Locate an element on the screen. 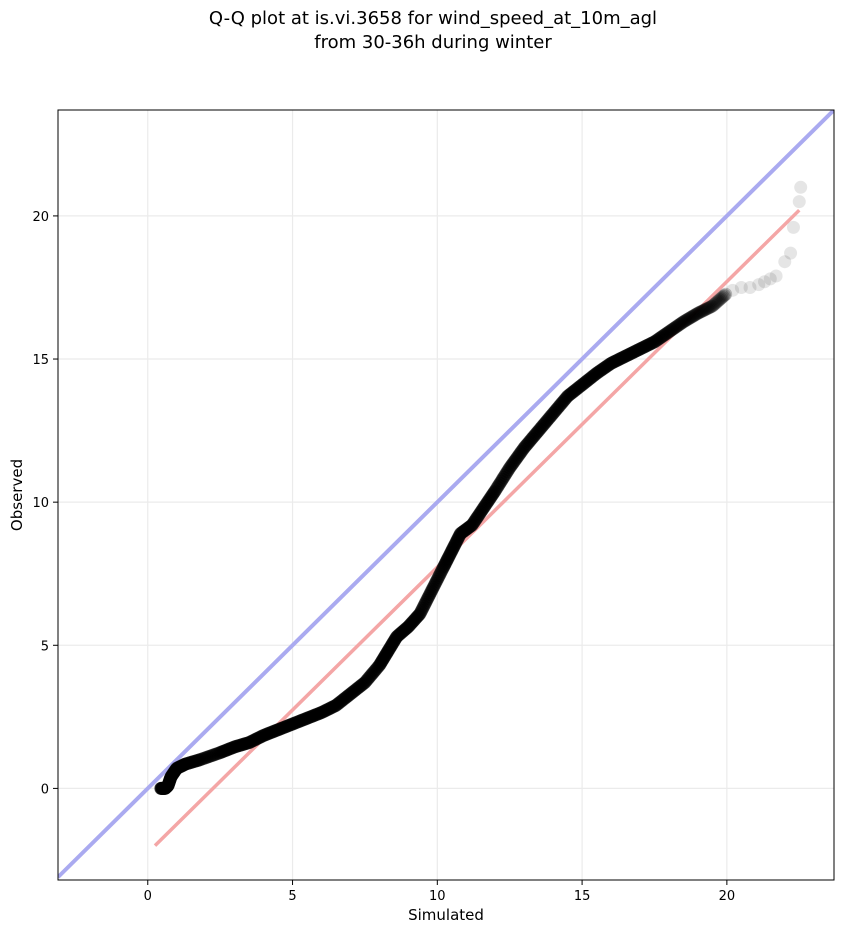  x-axis-label: Simulated is located at coordinates (446, 915).